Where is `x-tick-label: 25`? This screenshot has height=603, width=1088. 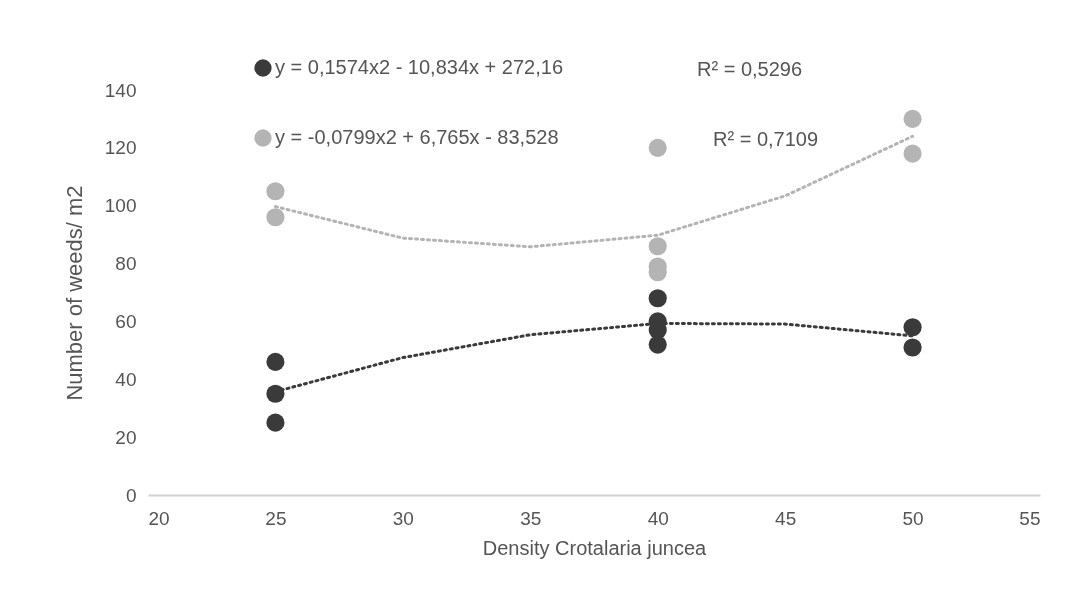
x-tick-label: 25 is located at coordinates (276, 518).